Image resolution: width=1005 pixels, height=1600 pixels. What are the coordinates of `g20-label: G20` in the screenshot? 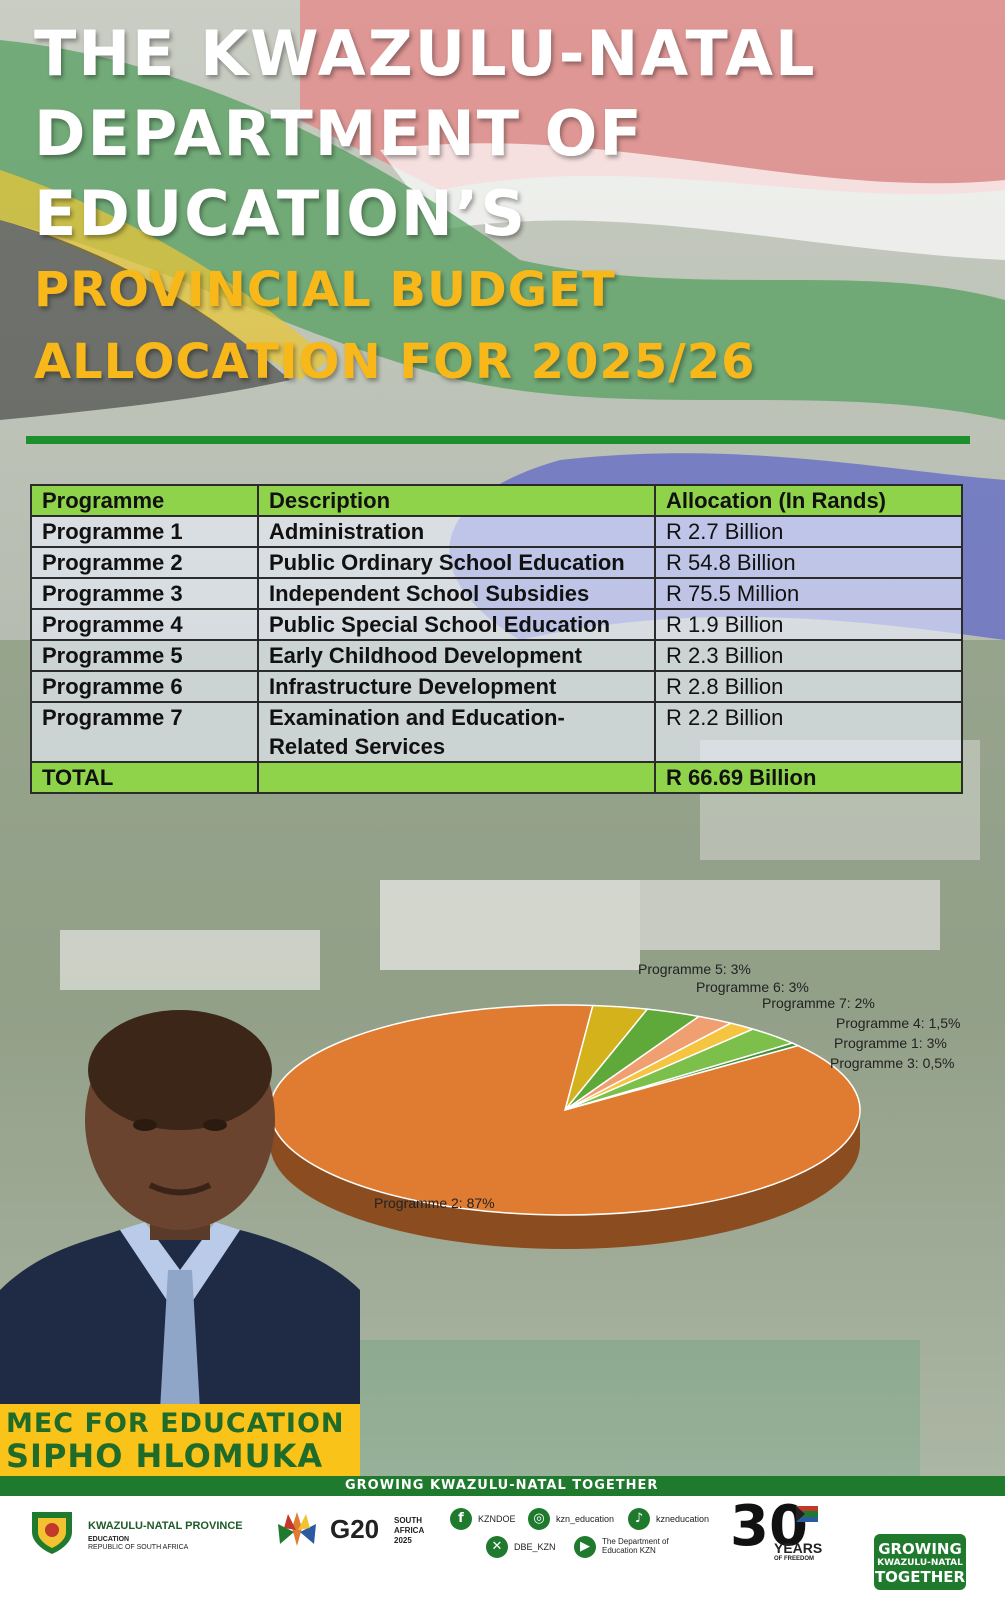 It's located at (355, 1529).